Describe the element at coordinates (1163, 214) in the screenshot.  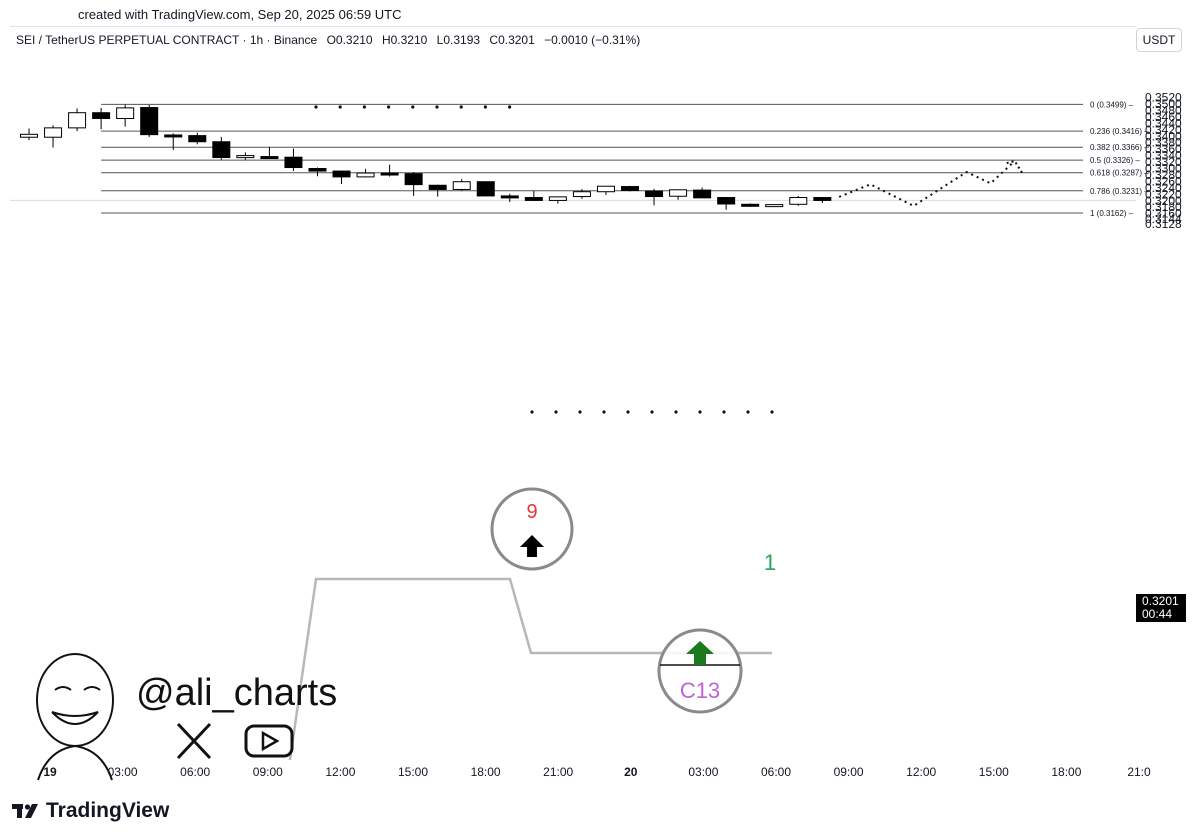
I see `y-axis-tick-label: 0.3160` at that location.